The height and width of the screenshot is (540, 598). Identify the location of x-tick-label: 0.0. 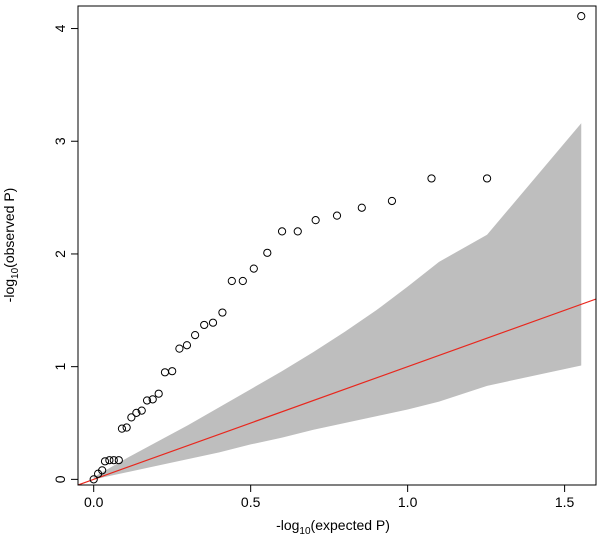
(94, 502).